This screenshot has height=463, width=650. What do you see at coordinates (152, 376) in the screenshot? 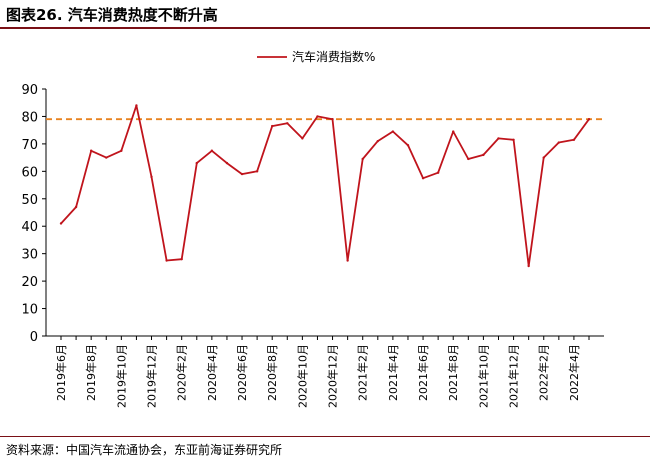
I see `x-tick-label: 2019年12月` at bounding box center [152, 376].